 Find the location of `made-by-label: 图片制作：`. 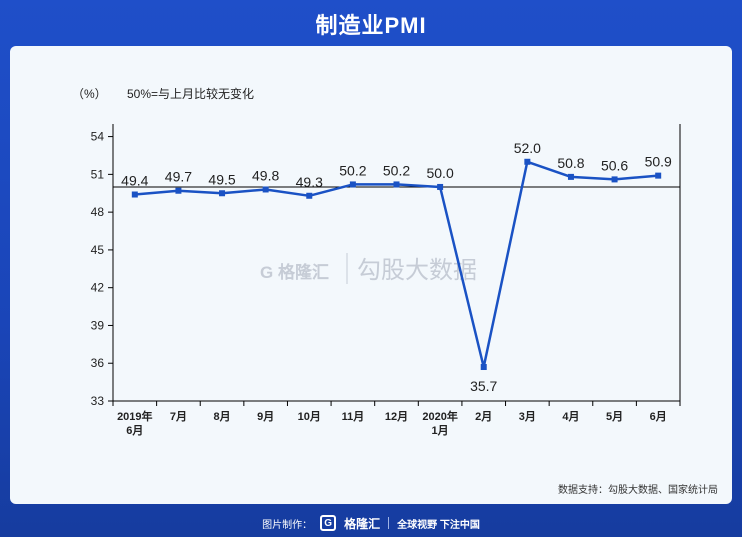

made-by-label: 图片制作： is located at coordinates (287, 525).